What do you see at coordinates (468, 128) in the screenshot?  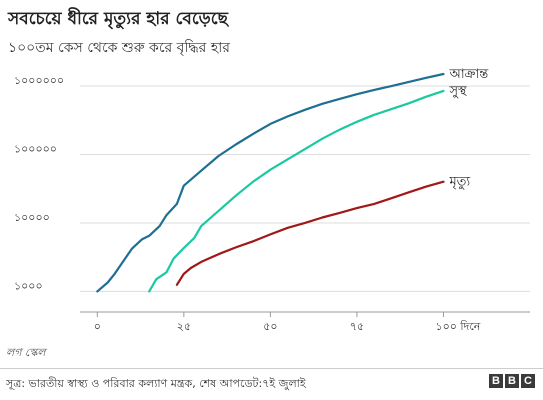 I see `series-labels: আক্রান্ত সুস্থ মৃত্যু` at bounding box center [468, 128].